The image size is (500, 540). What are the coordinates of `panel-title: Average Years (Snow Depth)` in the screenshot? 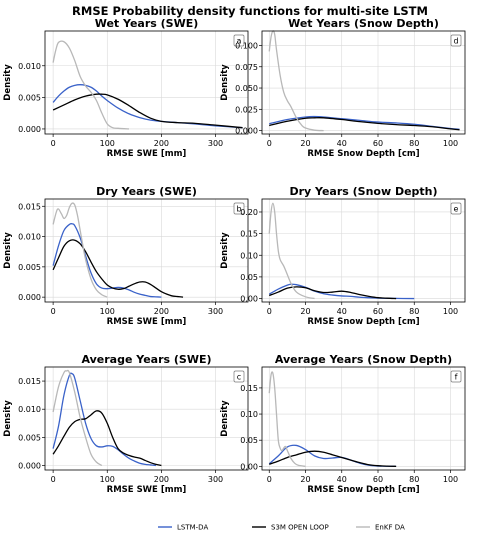 It's located at (363, 359).